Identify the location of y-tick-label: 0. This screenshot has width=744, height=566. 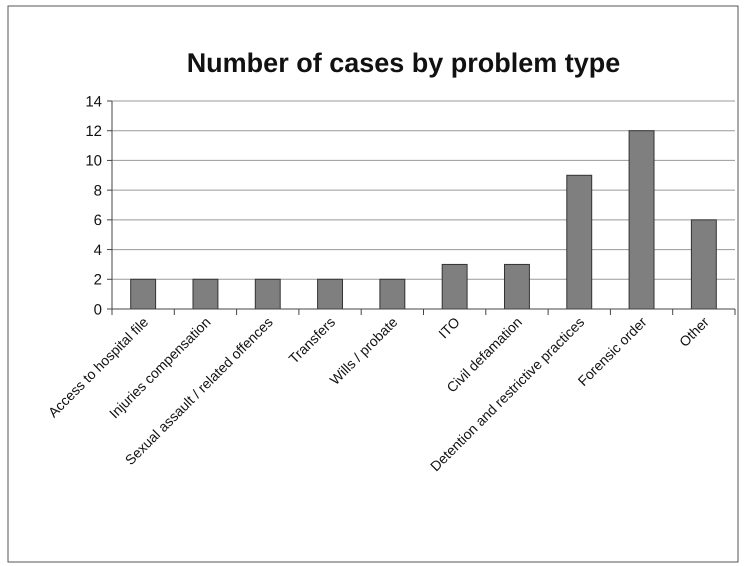
(98, 309).